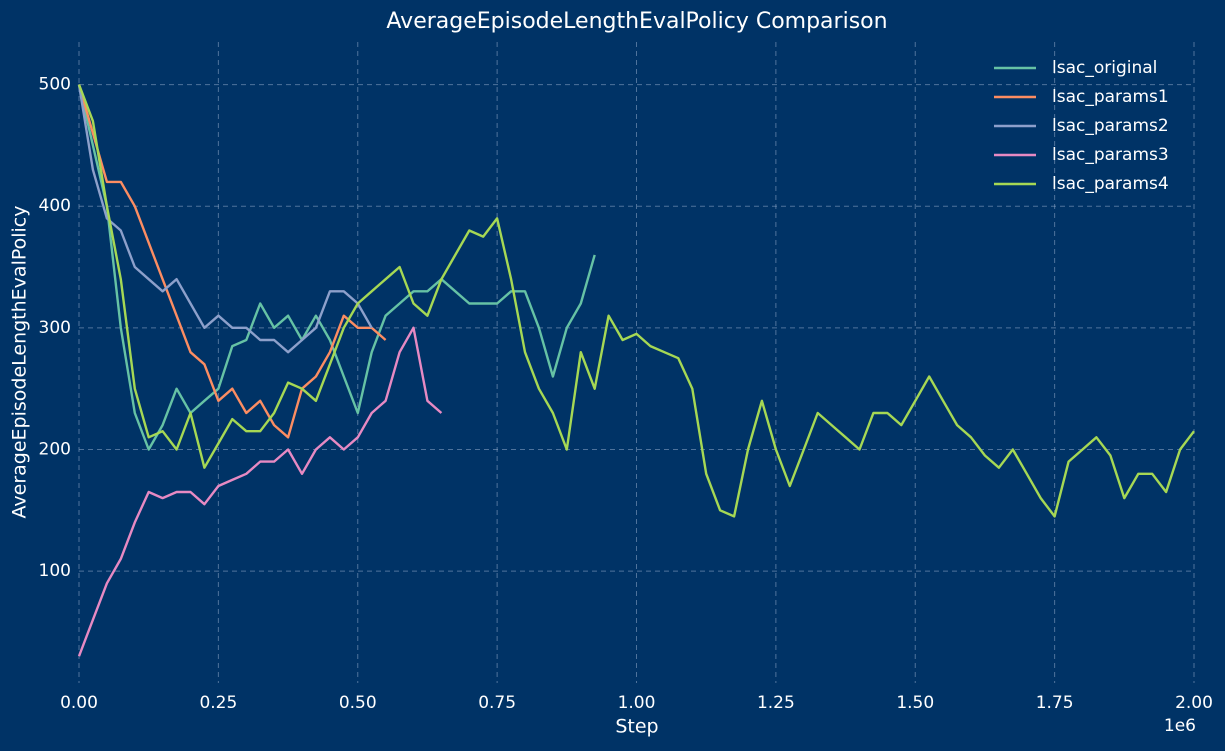 The width and height of the screenshot is (1225, 751). What do you see at coordinates (1180, 726) in the screenshot?
I see `x-offset-label: 1e6` at bounding box center [1180, 726].